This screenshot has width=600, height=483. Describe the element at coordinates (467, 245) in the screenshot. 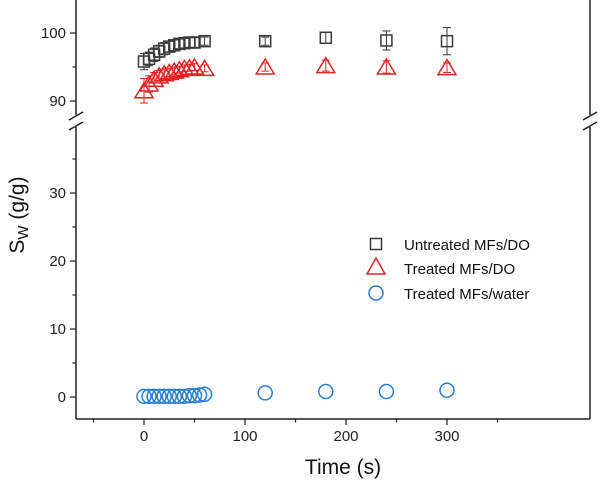

I see `legend-label-untreated: Untreated MFs/DO` at that location.